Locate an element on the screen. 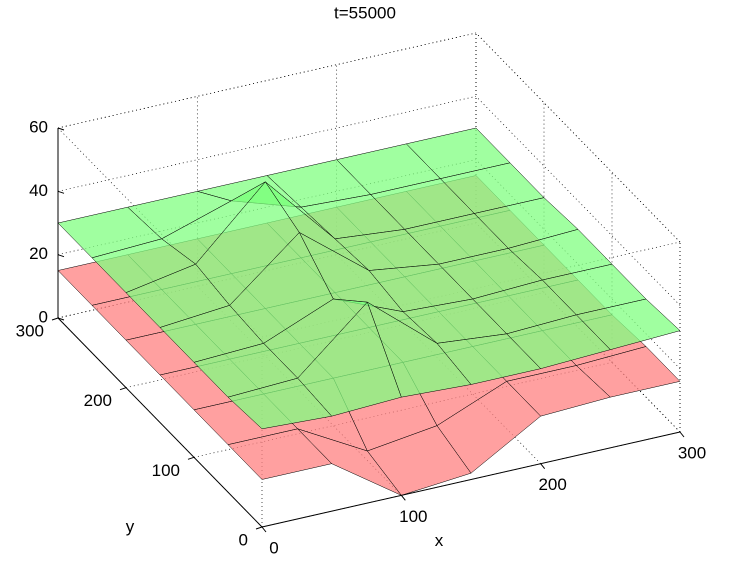 The height and width of the screenshot is (568, 730). x-tick-label: 100 is located at coordinates (413, 516).